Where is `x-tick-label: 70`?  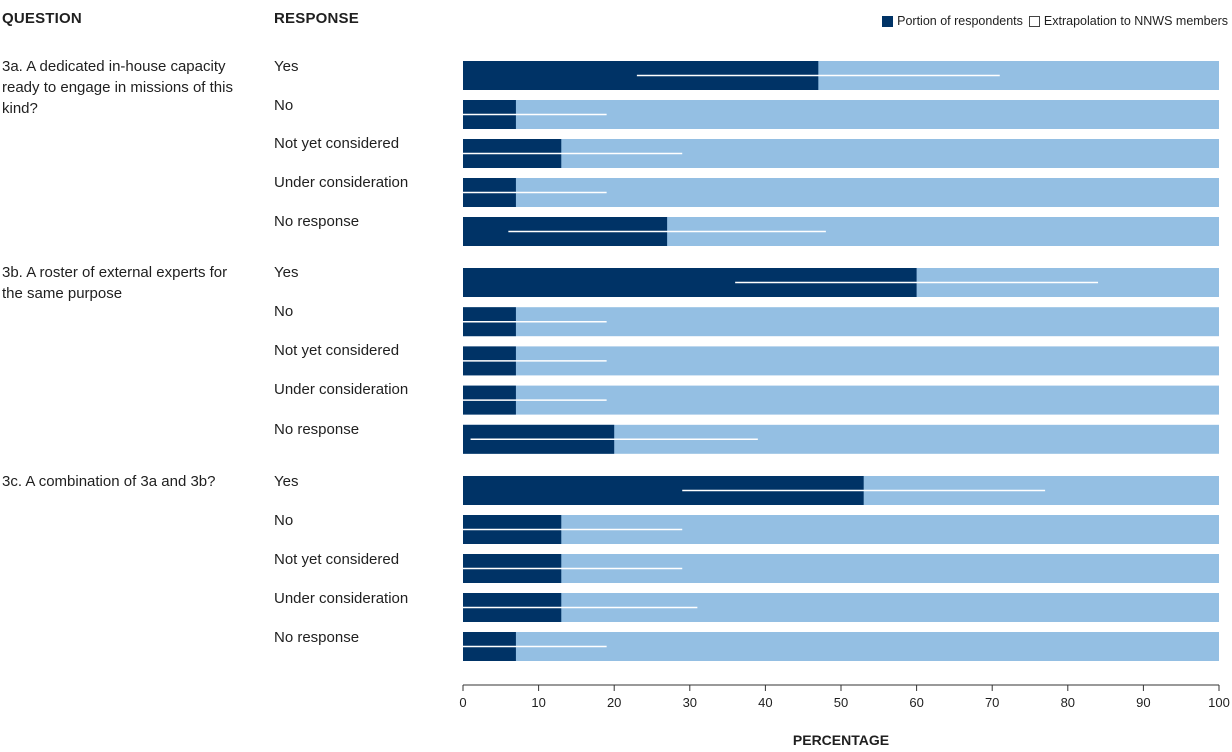 x-tick-label: 70 is located at coordinates (992, 702).